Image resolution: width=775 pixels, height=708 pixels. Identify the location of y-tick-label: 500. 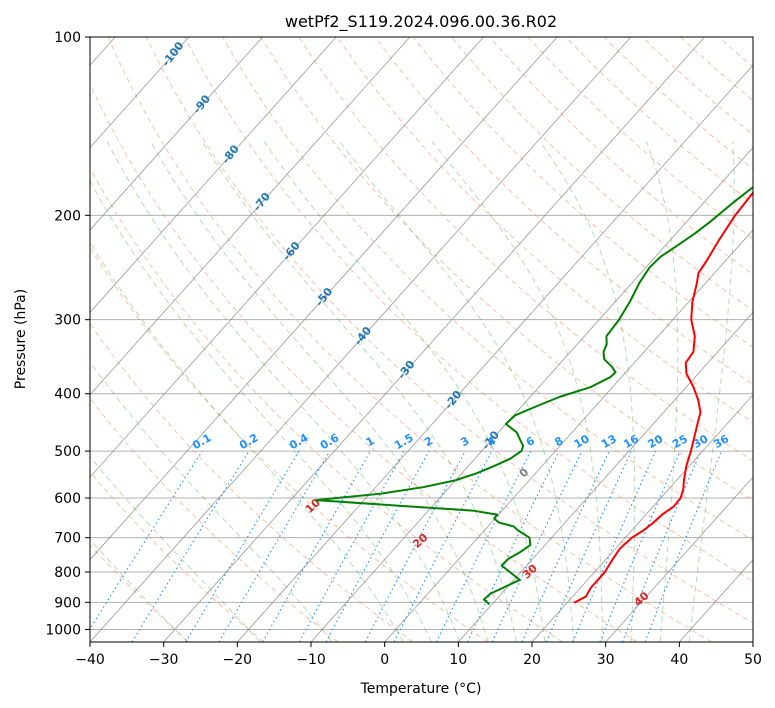
(67, 452).